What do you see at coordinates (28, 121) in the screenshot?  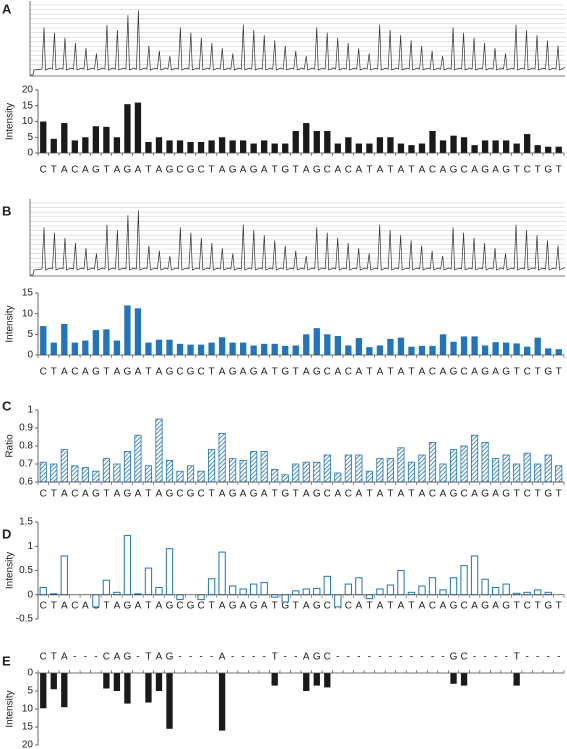 I see `y-tick-label: 10` at bounding box center [28, 121].